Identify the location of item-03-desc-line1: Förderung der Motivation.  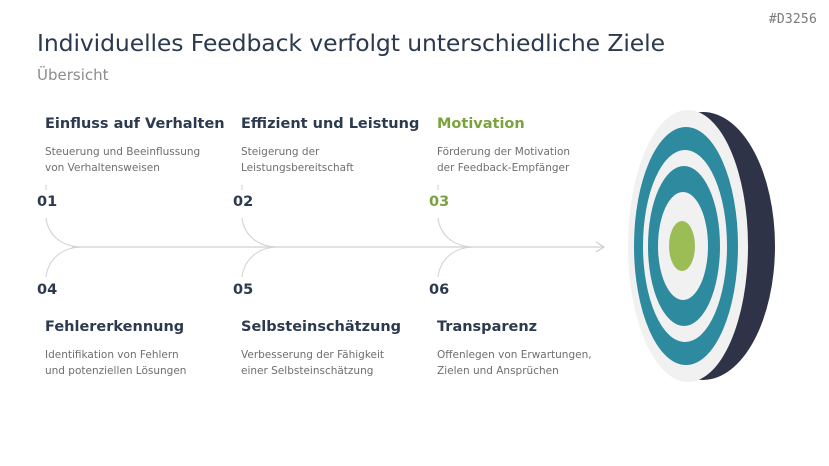
(504, 152).